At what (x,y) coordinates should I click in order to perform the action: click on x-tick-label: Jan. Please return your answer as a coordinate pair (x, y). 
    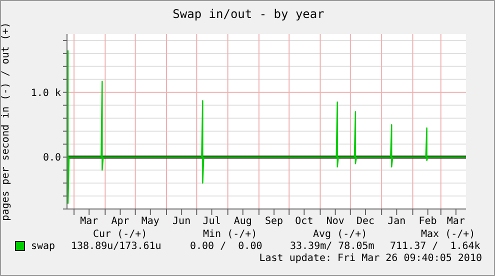
    Looking at the image, I should click on (397, 222).